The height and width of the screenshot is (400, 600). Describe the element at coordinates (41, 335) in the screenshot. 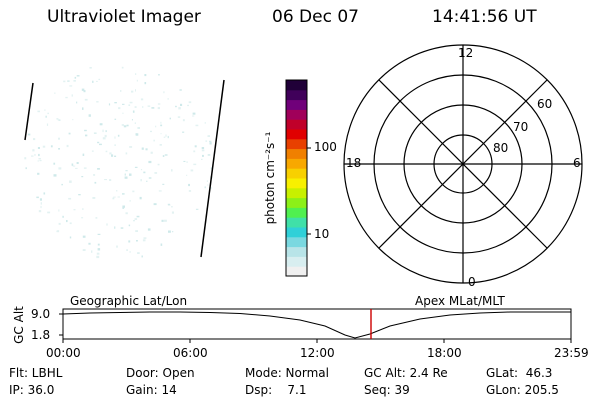

I see `ytick-label-1: 1.8` at that location.